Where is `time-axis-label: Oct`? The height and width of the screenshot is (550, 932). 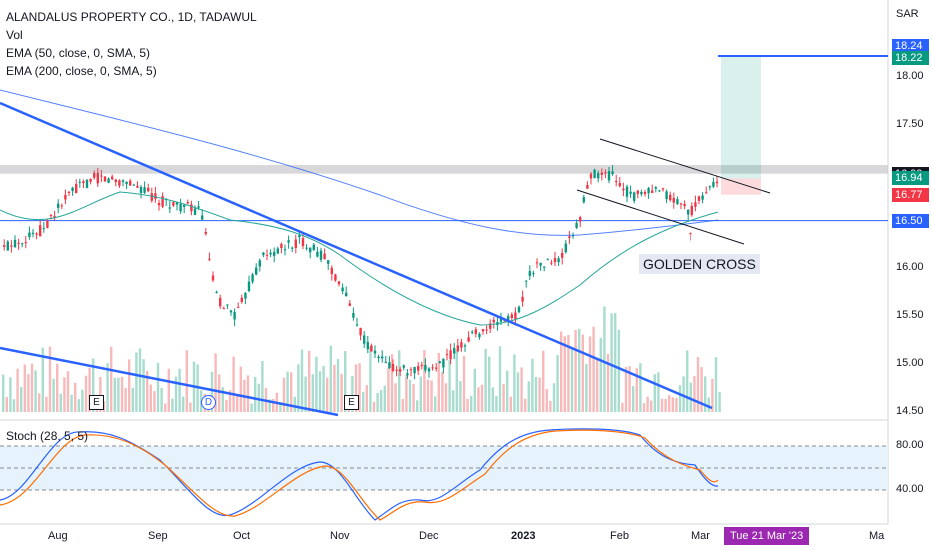 time-axis-label: Oct is located at coordinates (242, 536).